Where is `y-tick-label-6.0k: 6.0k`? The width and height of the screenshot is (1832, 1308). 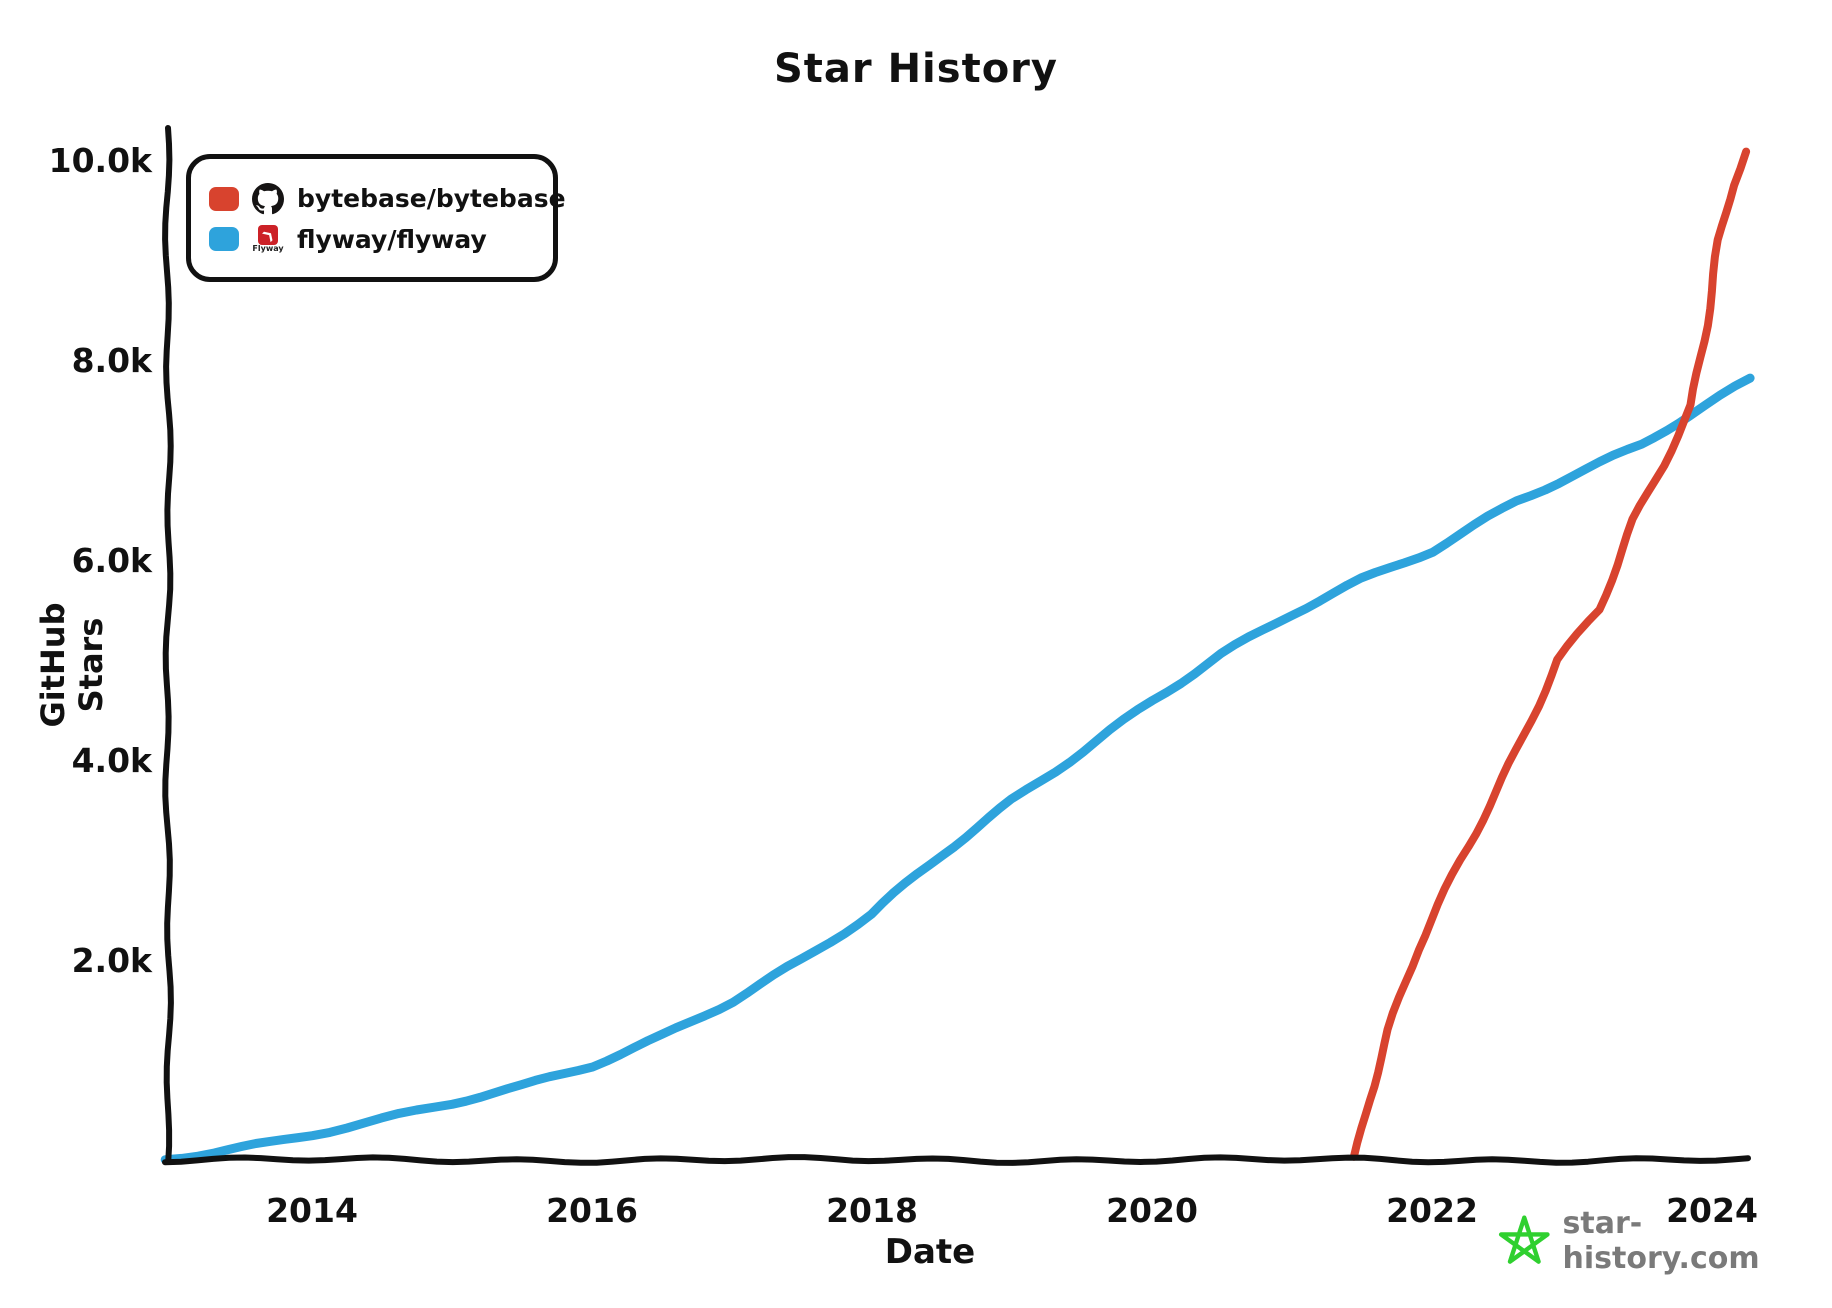 y-tick-label-6.0k: 6.0k is located at coordinates (112, 560).